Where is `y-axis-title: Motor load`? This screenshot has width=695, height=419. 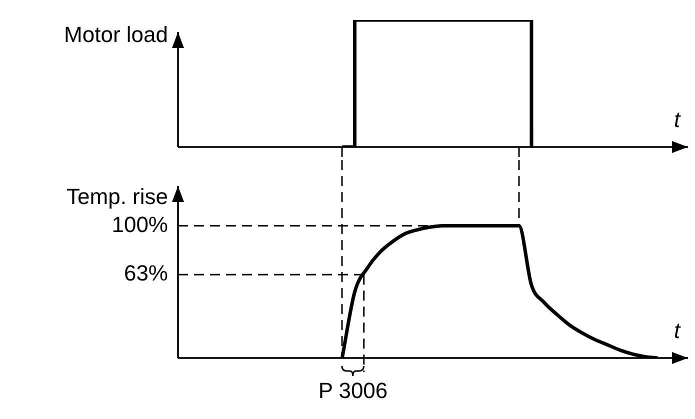 y-axis-title: Motor load is located at coordinates (116, 35).